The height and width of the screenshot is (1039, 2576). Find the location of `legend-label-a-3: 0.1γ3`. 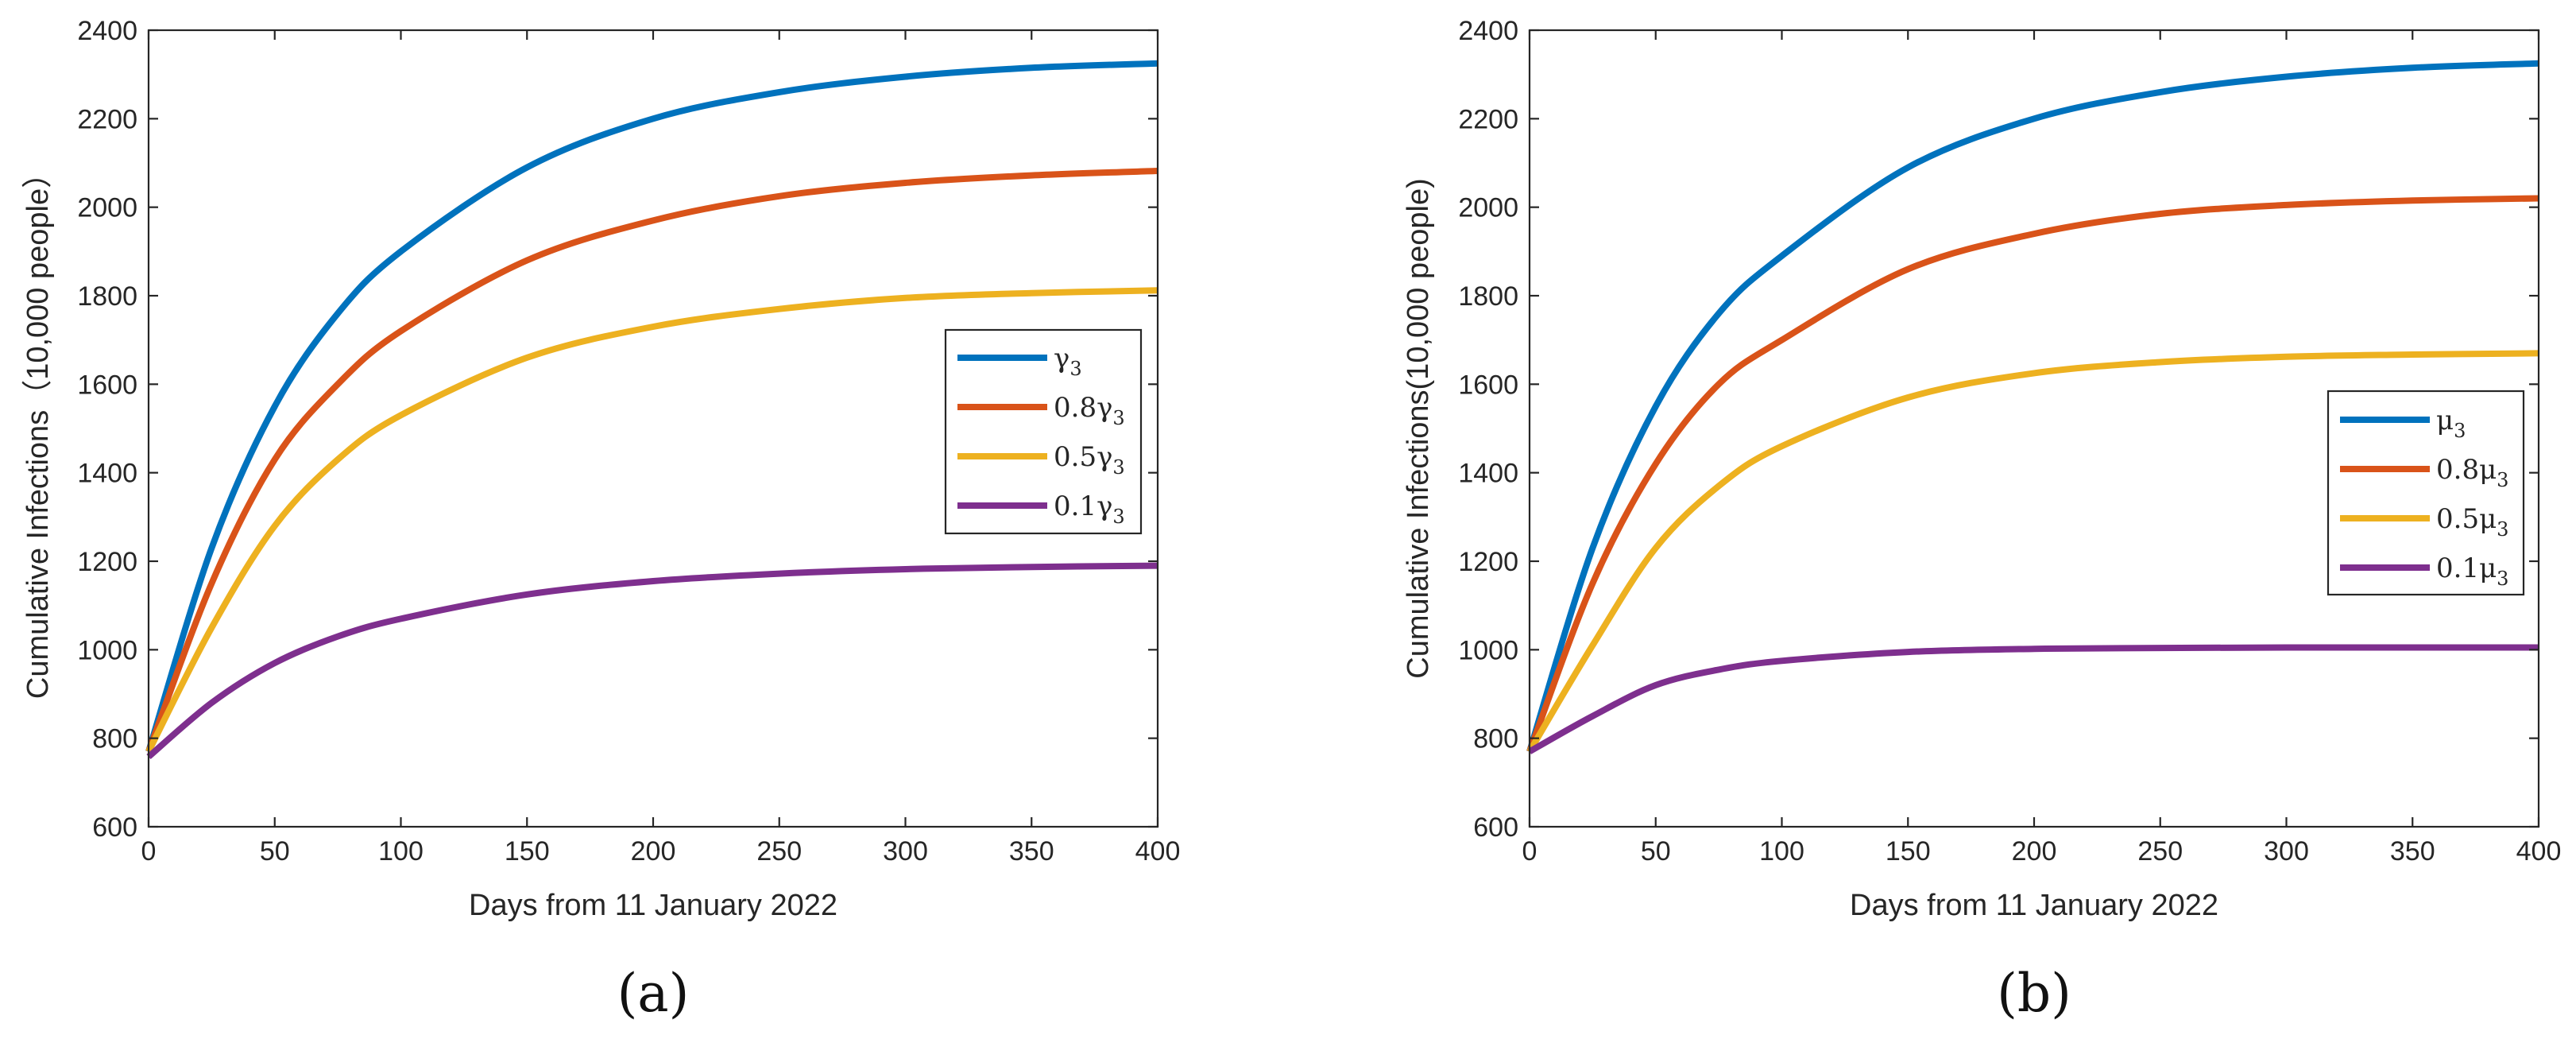

legend-label-a-3: 0.1γ3 is located at coordinates (1089, 509).